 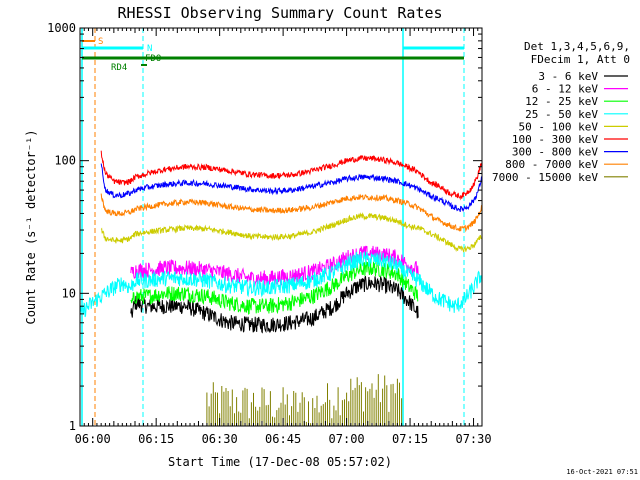 What do you see at coordinates (220, 439) in the screenshot?
I see `x-tick-label: 06:30` at bounding box center [220, 439].